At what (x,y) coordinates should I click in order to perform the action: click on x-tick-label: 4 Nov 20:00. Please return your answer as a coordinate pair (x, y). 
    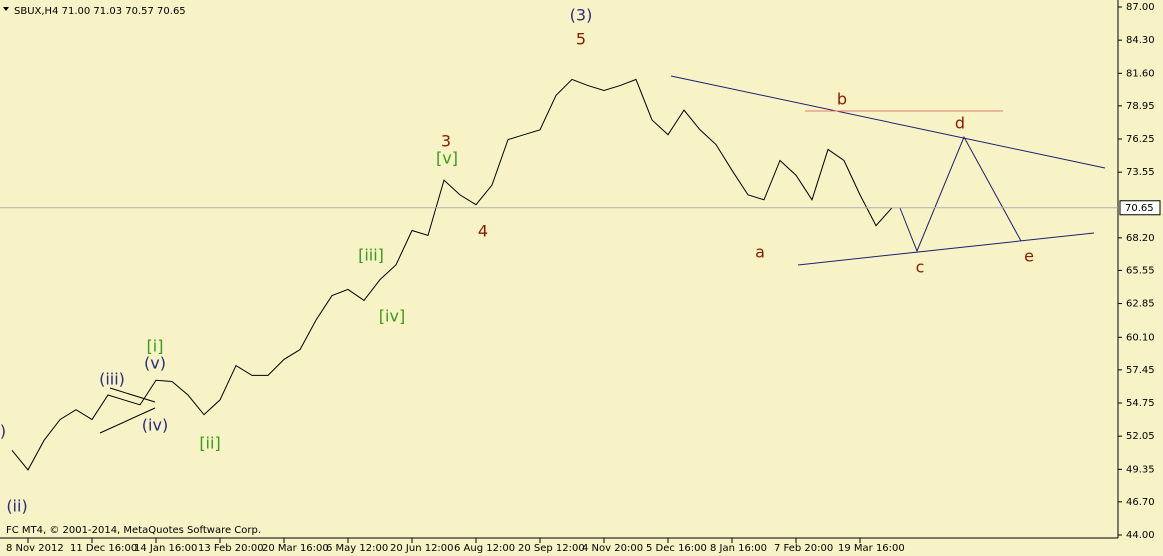
    Looking at the image, I should click on (612, 548).